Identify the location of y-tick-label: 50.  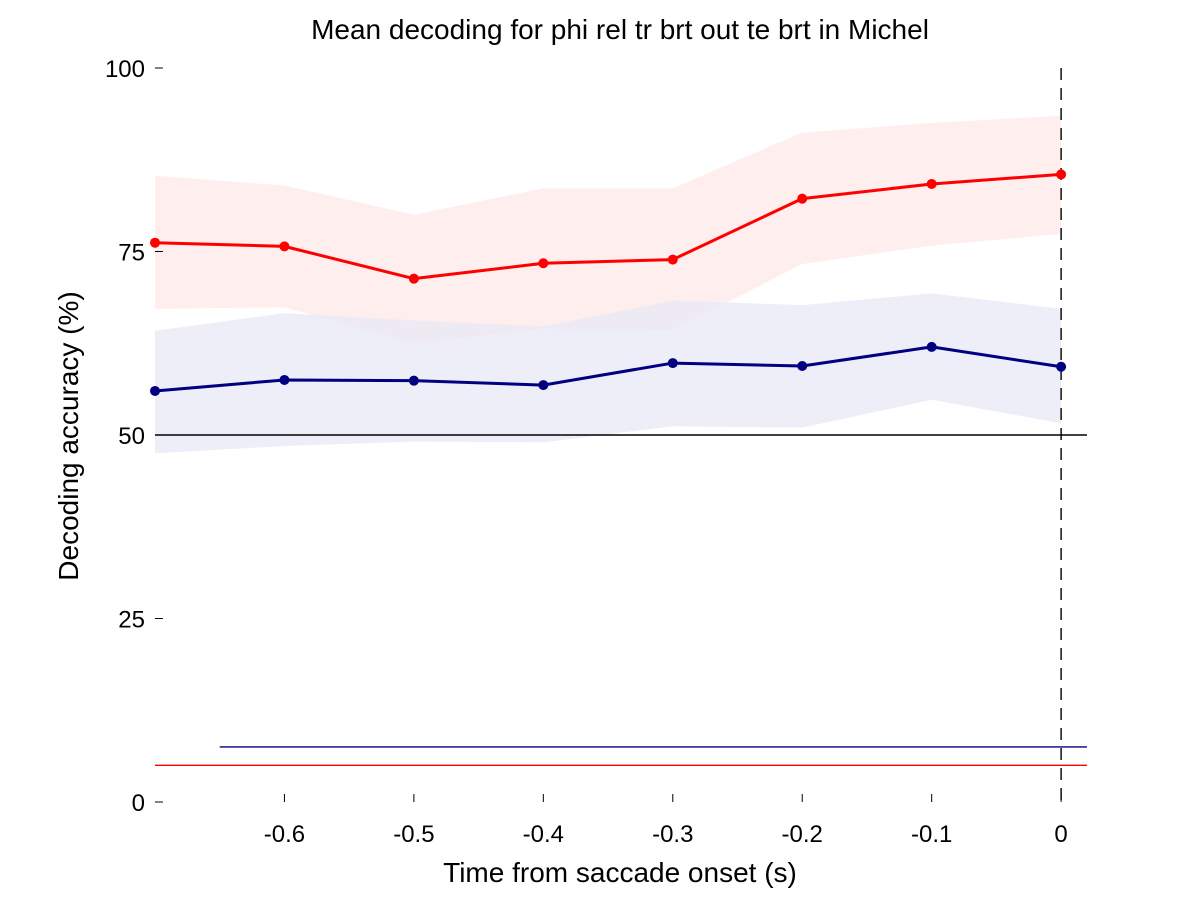
(131, 436).